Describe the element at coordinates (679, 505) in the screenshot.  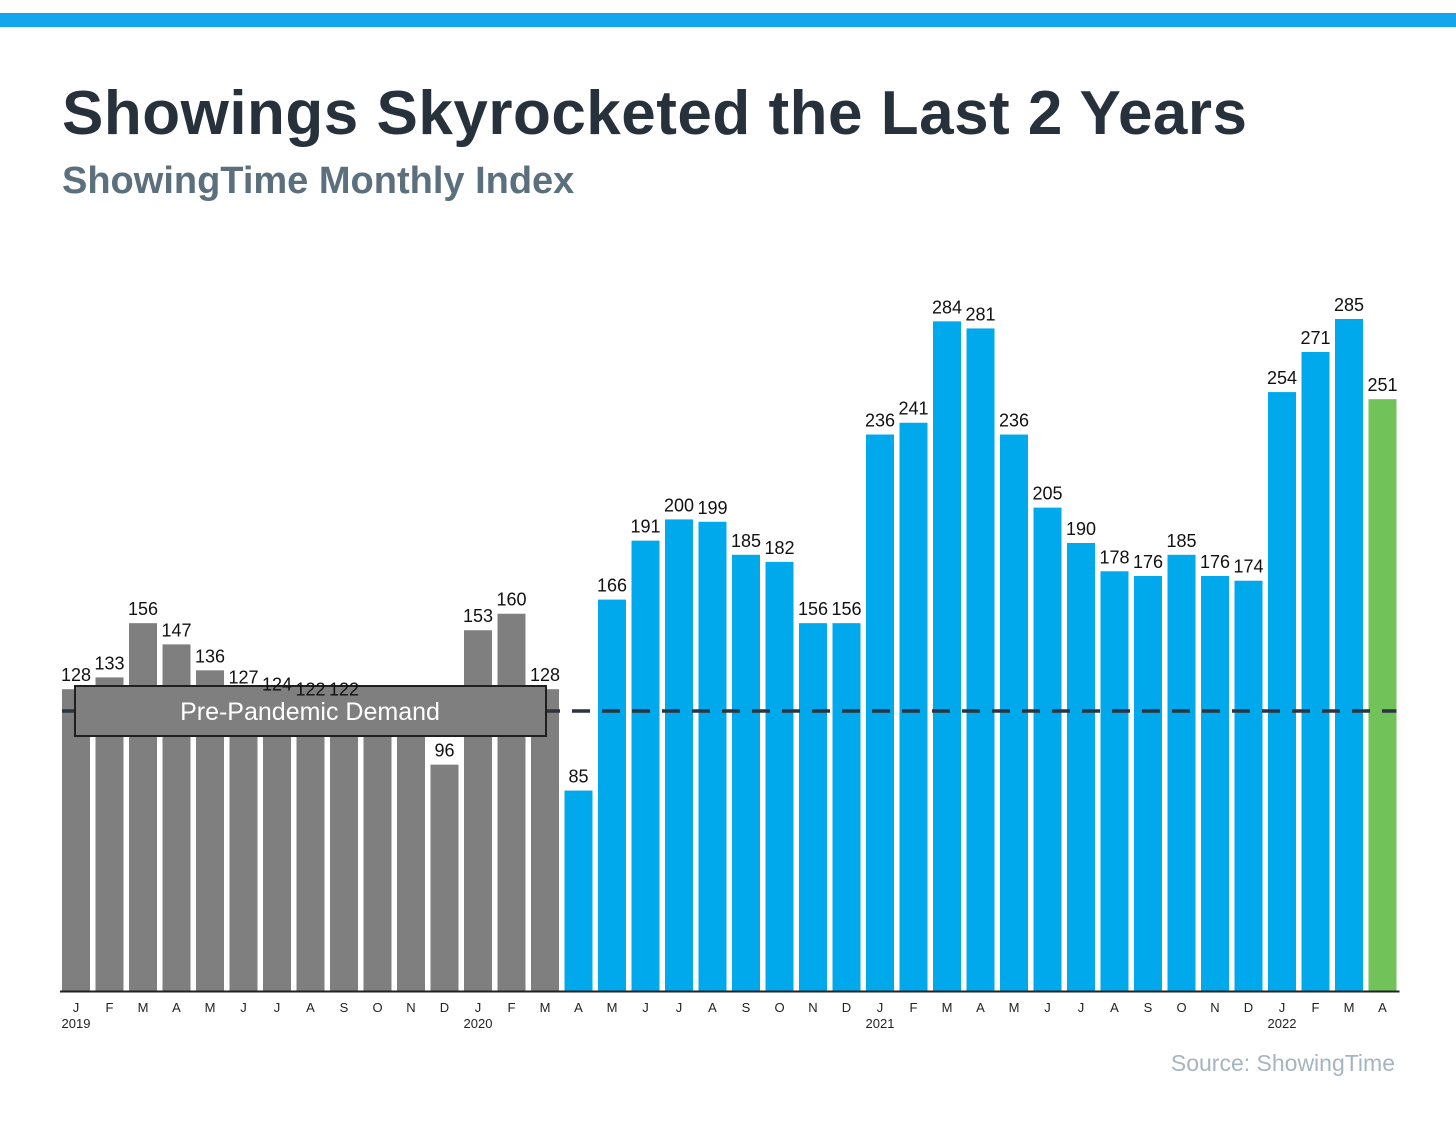
I see `bar-value-label: 200` at that location.